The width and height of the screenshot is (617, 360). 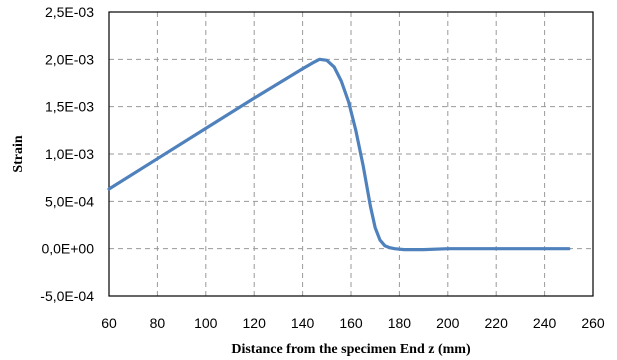 I want to click on y-tick-label: -5,0E-04, so click(x=67, y=296).